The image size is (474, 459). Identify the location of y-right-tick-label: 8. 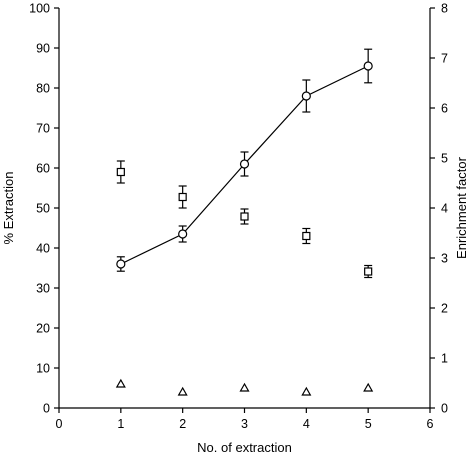
(444, 9).